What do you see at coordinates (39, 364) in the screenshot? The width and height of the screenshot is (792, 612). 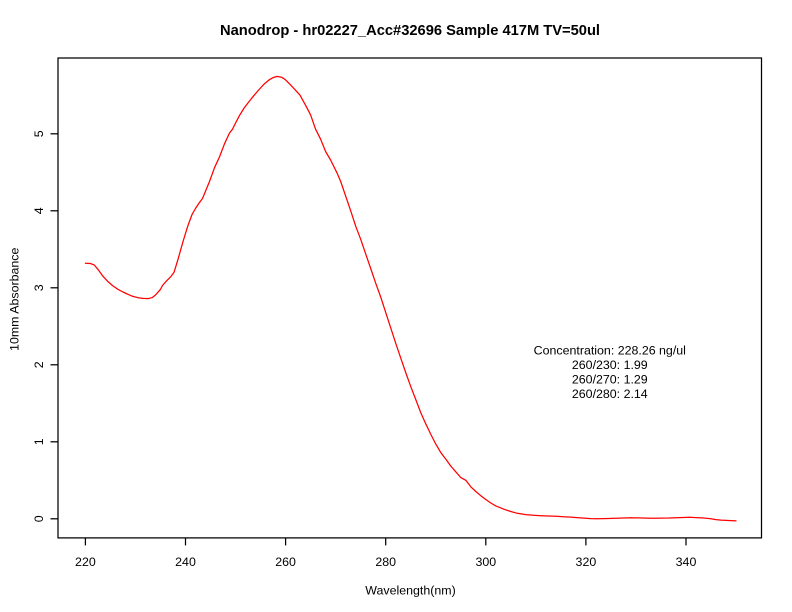 I see `svg-text: 2` at bounding box center [39, 364].